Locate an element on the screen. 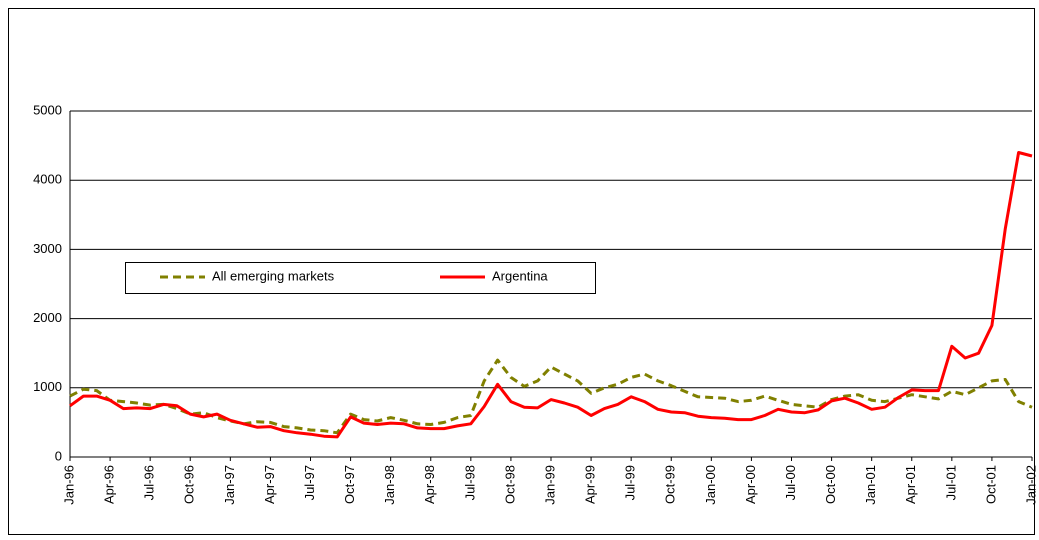 The height and width of the screenshot is (540, 1039). x-tick-label: Oct-98 is located at coordinates (509, 484).